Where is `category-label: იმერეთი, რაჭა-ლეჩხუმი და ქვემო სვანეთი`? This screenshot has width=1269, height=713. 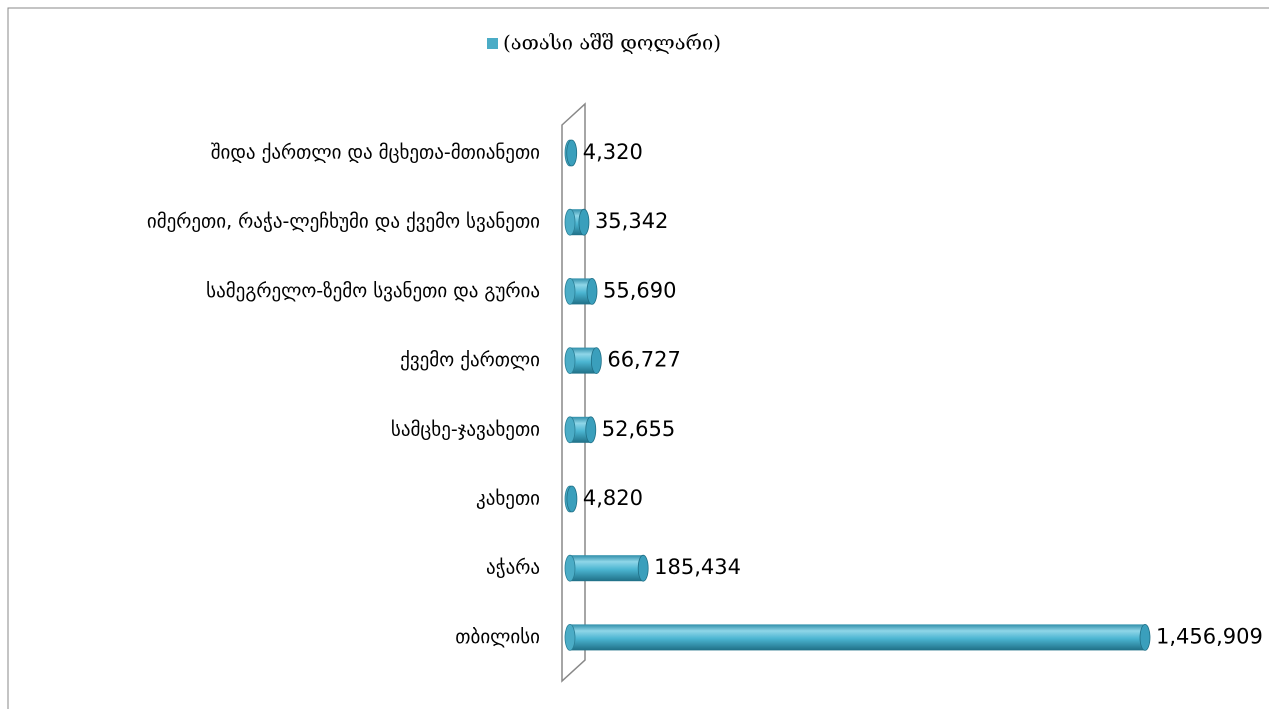 category-label: იმერეთი, რაჭა-ლეჩხუმი და ქვემო სვანეთი is located at coordinates (343, 222).